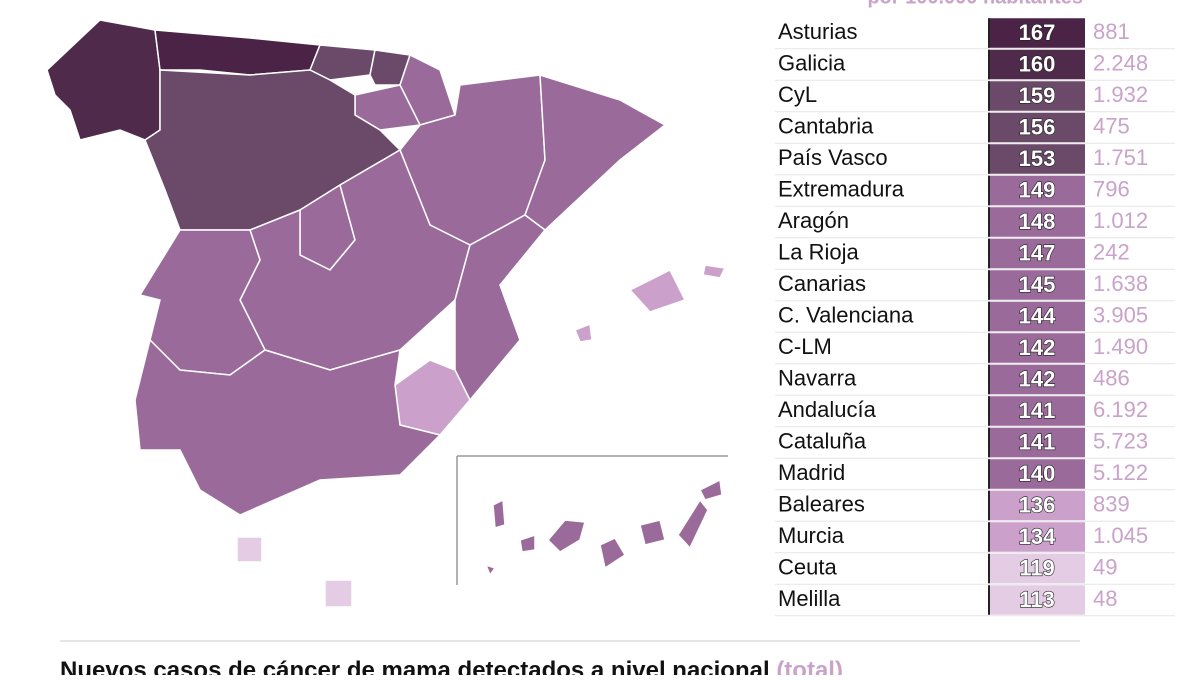  What do you see at coordinates (1105, 598) in the screenshot?
I see `total-value: 48` at bounding box center [1105, 598].